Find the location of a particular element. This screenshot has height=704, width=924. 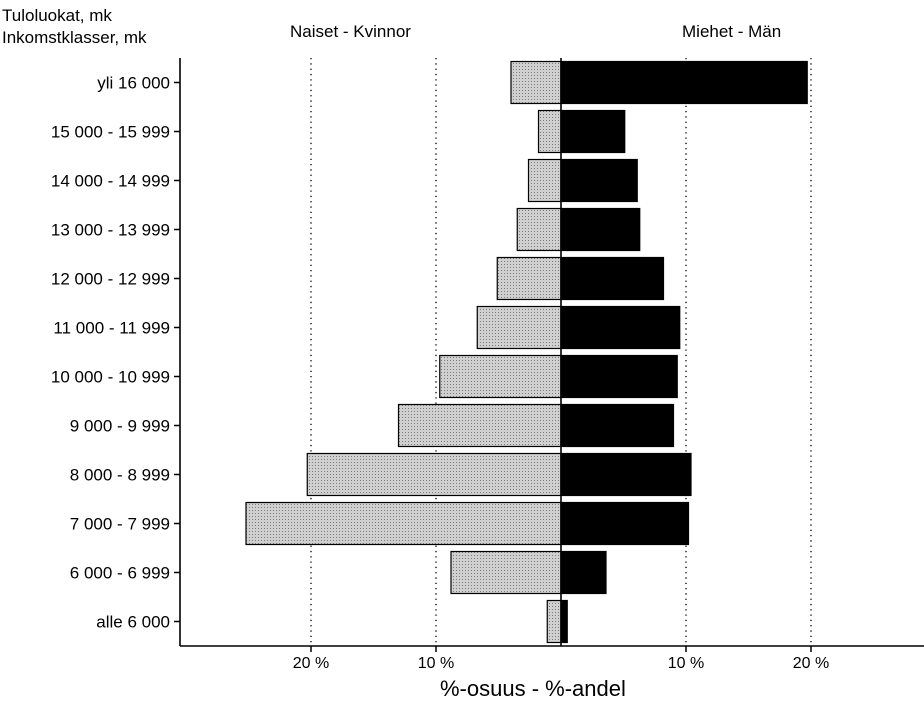

category-label: alle 6 000 is located at coordinates (133, 622).